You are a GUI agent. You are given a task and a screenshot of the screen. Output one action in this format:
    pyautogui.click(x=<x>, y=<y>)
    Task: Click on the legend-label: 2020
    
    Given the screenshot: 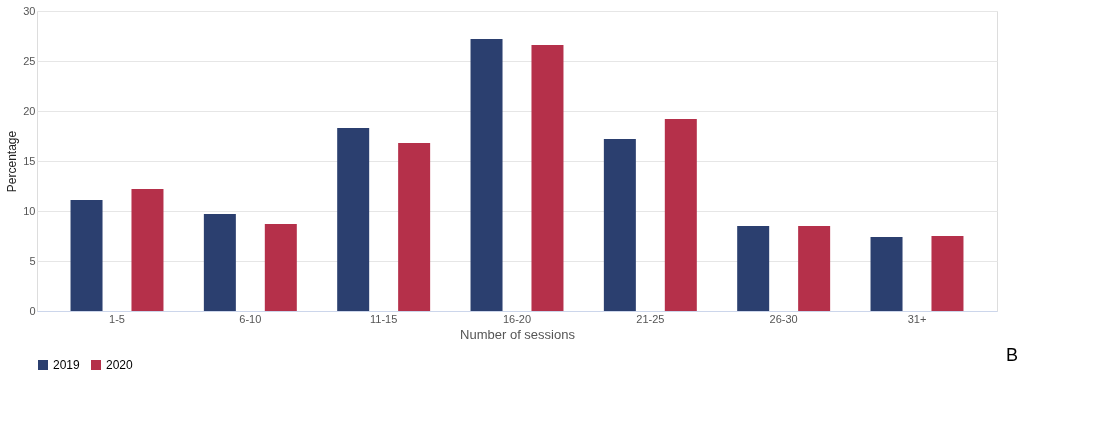 What is the action you would take?
    pyautogui.click(x=120, y=365)
    